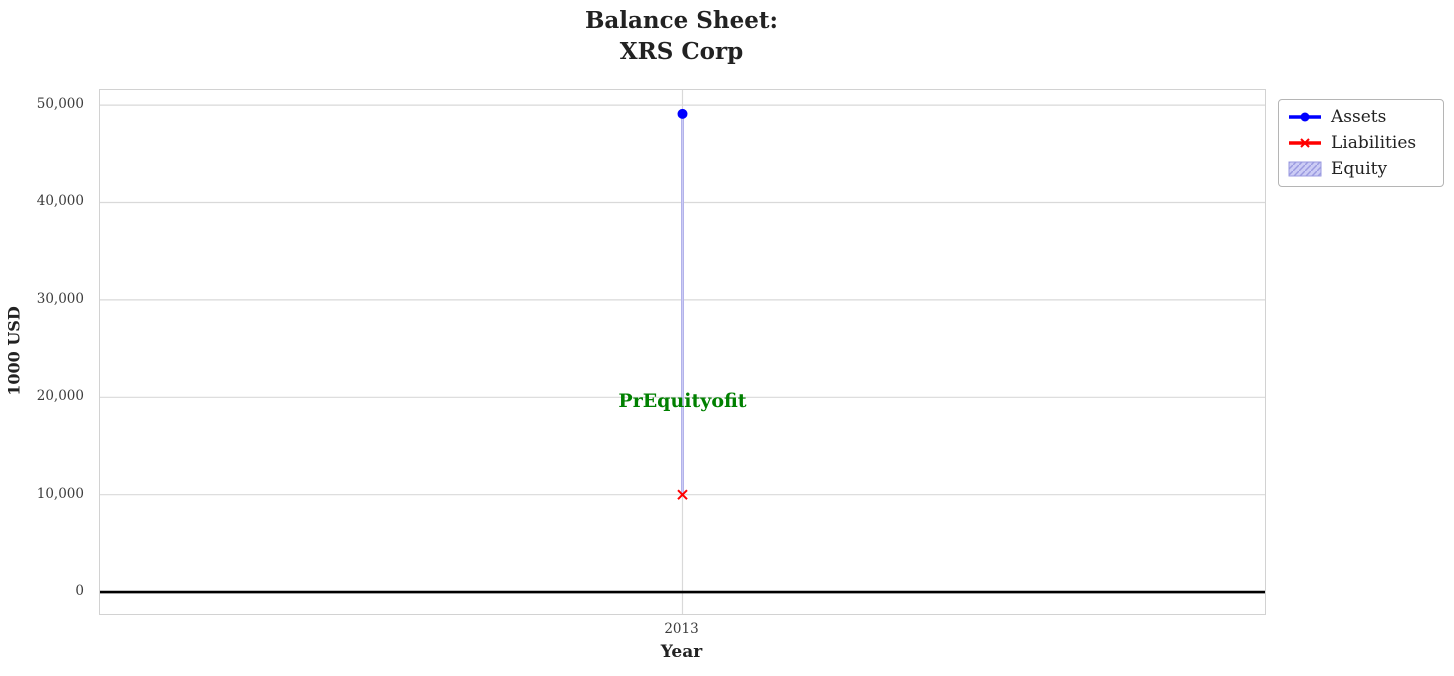  Describe the element at coordinates (1374, 143) in the screenshot. I see `legend-label-liabilities: Liabilities` at that location.